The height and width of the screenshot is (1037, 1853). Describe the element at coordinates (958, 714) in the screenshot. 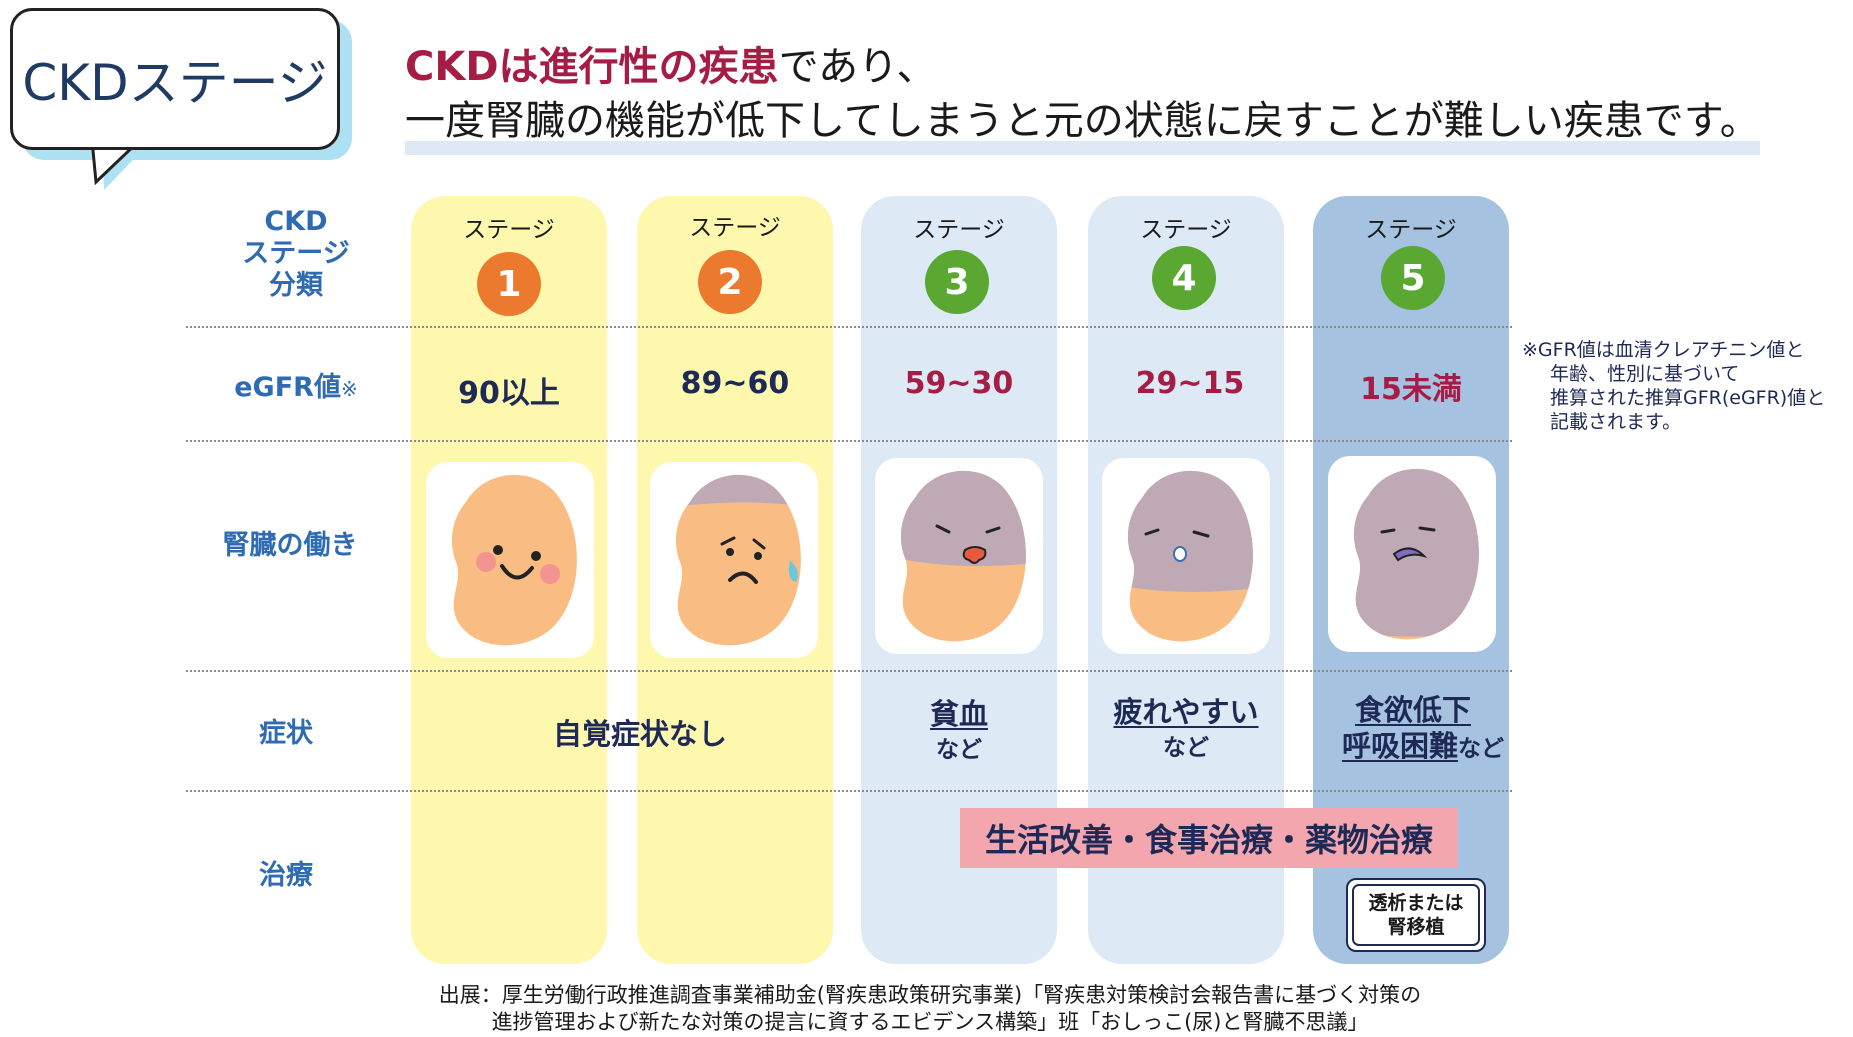

I see `symptom-anemia: 貧血` at that location.